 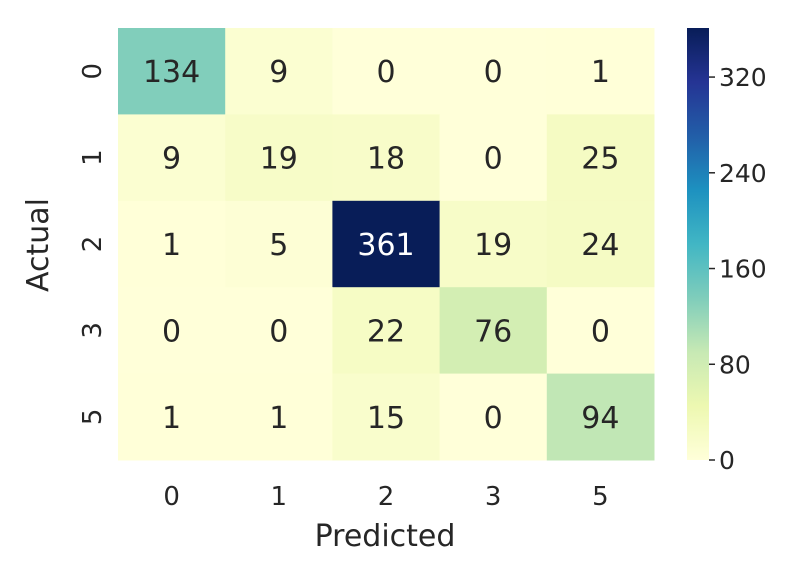 I want to click on x-tick-label: 5, so click(x=600, y=497).